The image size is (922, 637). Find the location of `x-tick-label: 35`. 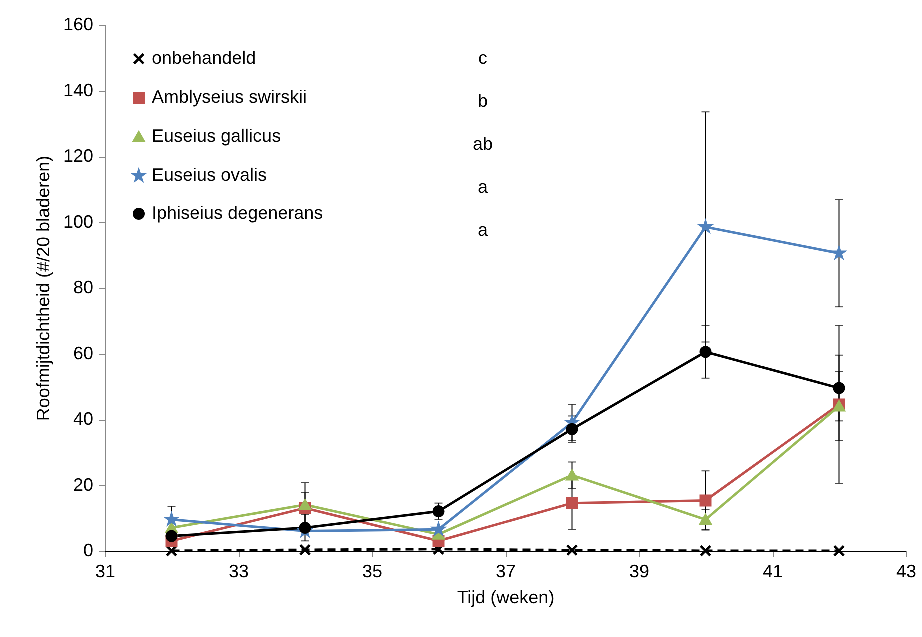

x-tick-label: 35 is located at coordinates (372, 572).